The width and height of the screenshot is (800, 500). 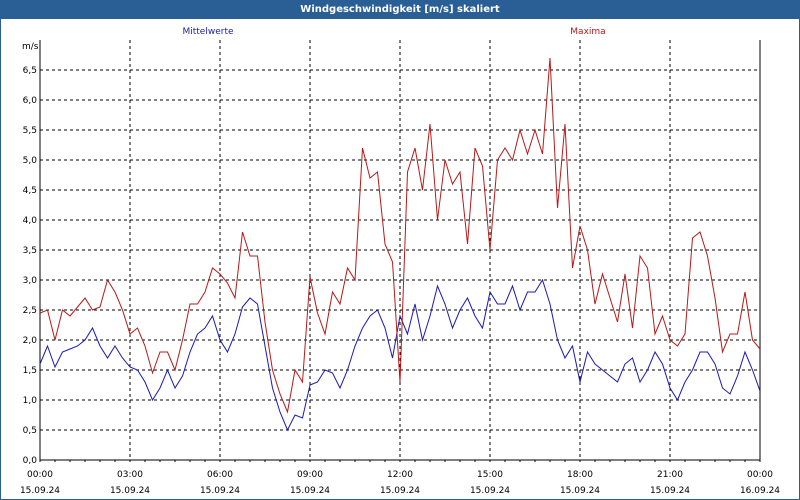 I want to click on y-tick-label: 6,5, so click(x=30, y=71).